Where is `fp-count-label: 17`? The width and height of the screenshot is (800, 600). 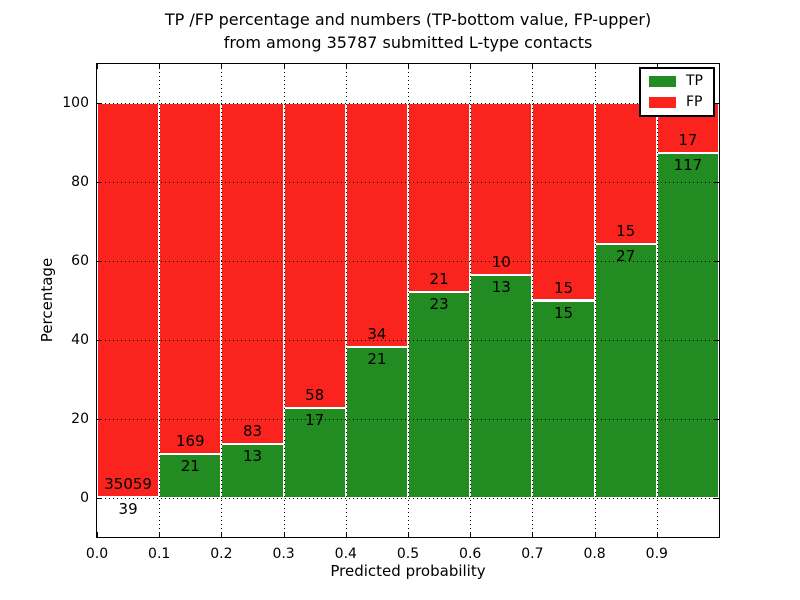 fp-count-label: 17 is located at coordinates (688, 140).